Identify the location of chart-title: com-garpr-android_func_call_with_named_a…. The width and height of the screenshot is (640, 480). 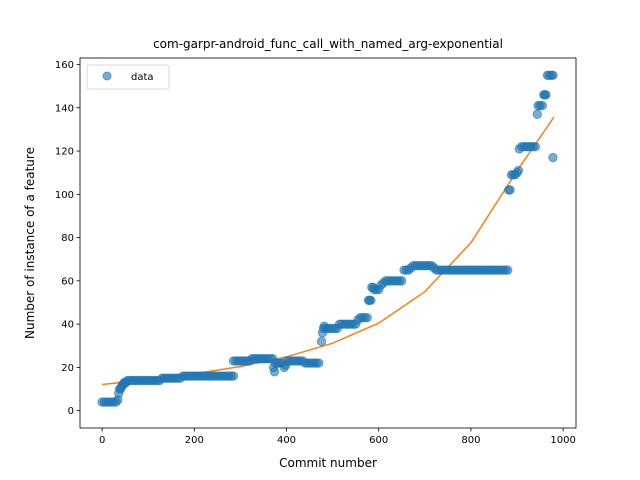
(328, 44).